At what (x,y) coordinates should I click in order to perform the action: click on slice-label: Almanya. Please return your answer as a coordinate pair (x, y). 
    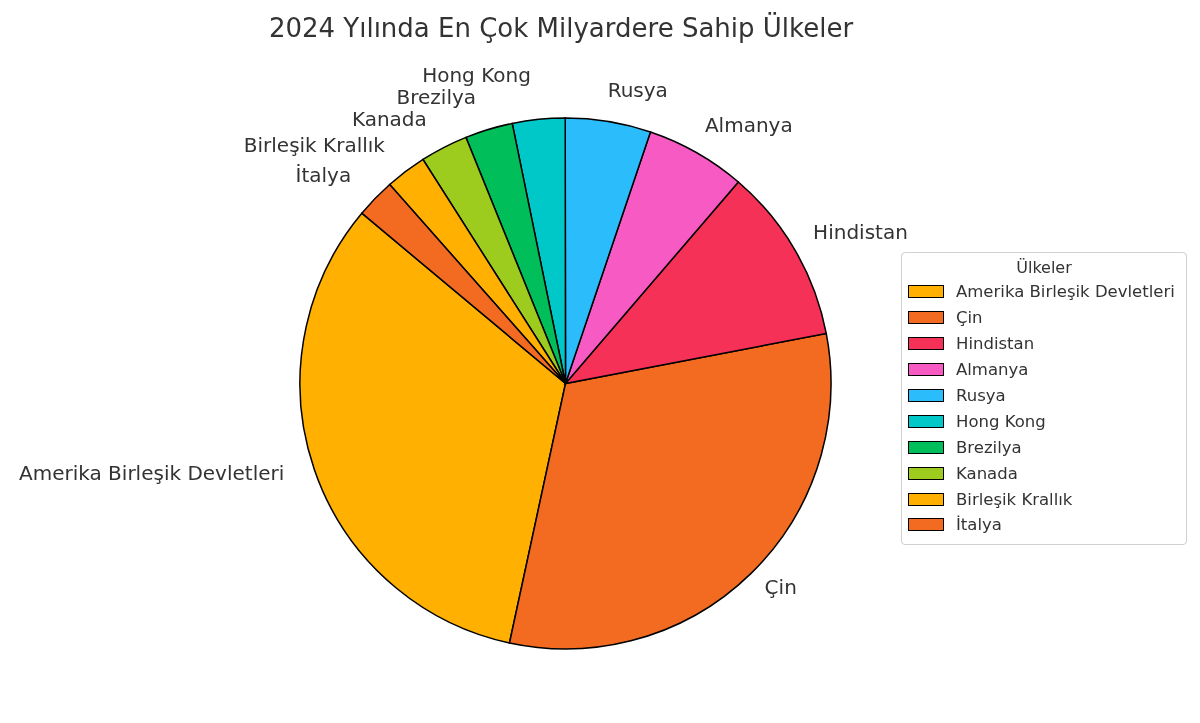
    Looking at the image, I should click on (748, 124).